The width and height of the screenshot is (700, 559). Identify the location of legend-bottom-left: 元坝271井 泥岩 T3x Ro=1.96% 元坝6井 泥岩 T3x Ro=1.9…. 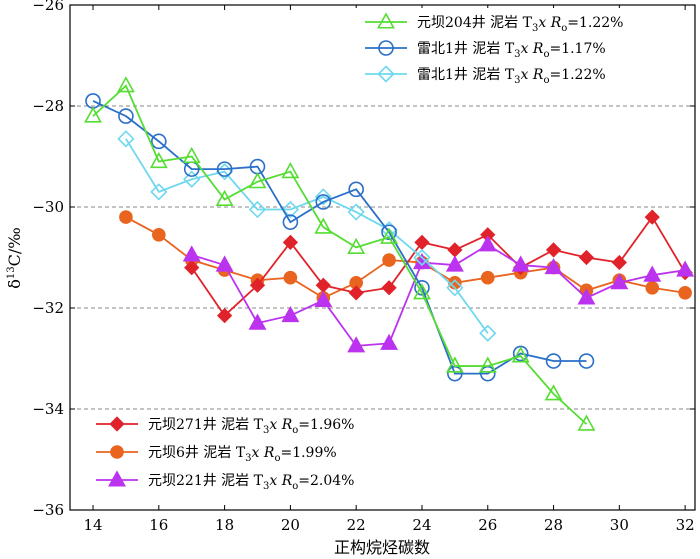
(246, 452).